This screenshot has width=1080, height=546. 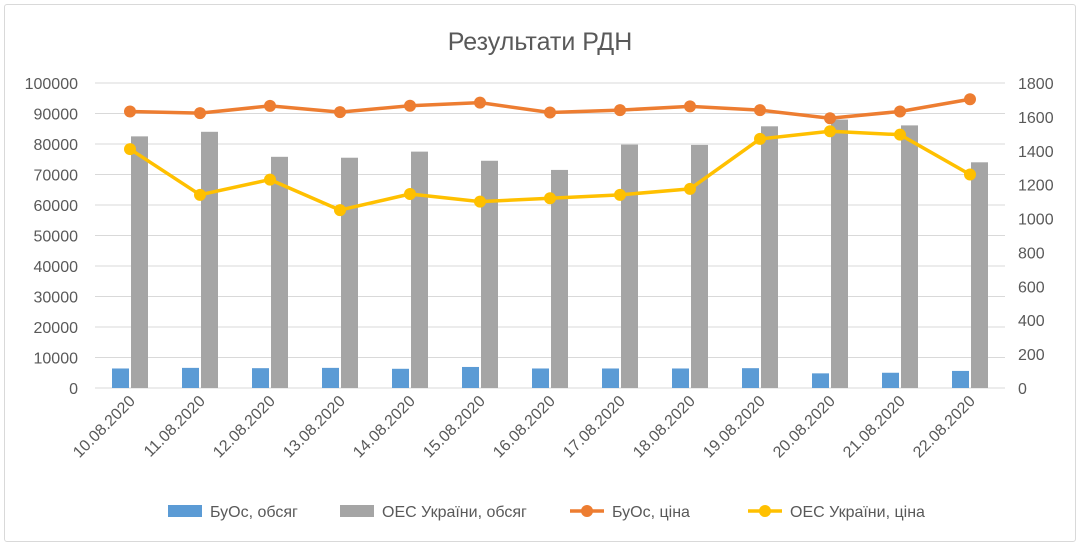 I want to click on x-tick-label: 13.08.2020, so click(x=314, y=427).